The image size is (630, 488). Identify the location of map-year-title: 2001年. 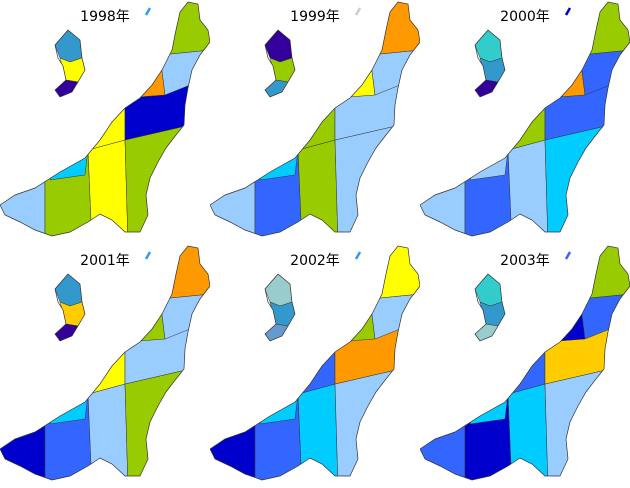
(105, 261).